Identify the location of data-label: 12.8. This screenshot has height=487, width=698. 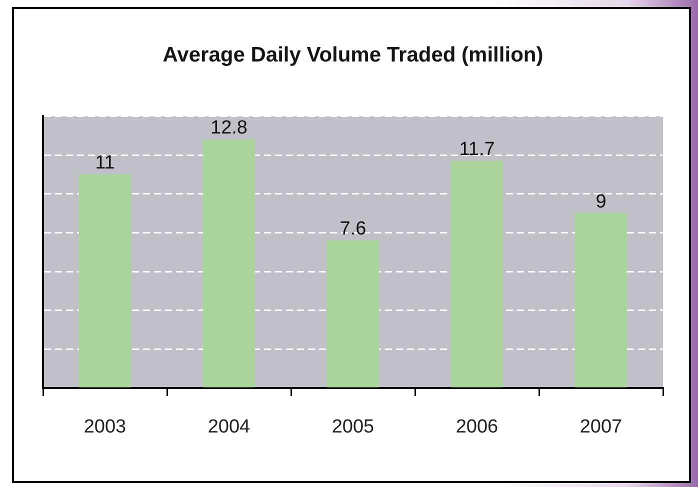
(229, 127).